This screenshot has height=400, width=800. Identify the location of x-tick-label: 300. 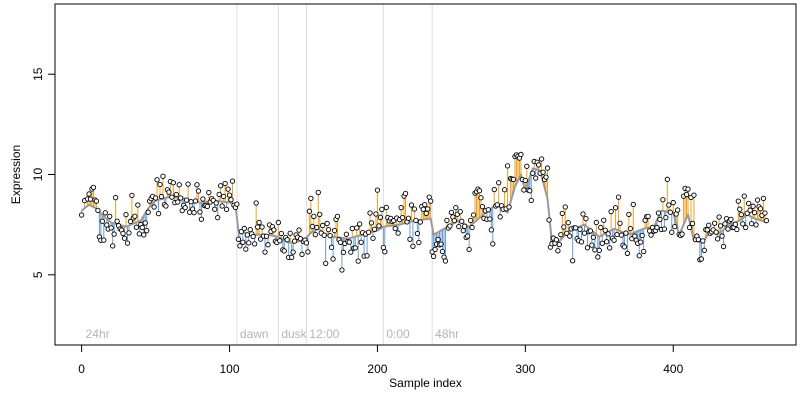
(525, 369).